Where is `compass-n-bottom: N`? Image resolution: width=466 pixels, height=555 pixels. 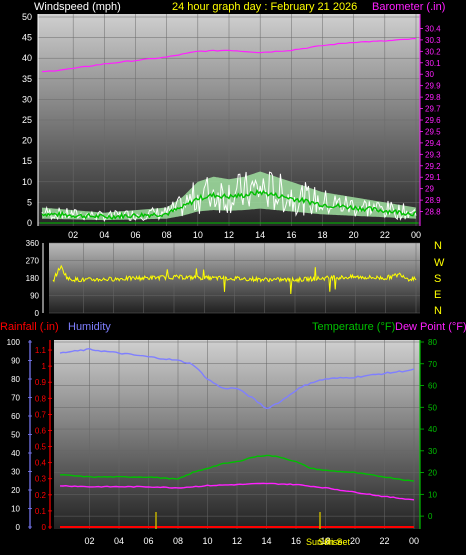 compass-n-bottom: N is located at coordinates (438, 311).